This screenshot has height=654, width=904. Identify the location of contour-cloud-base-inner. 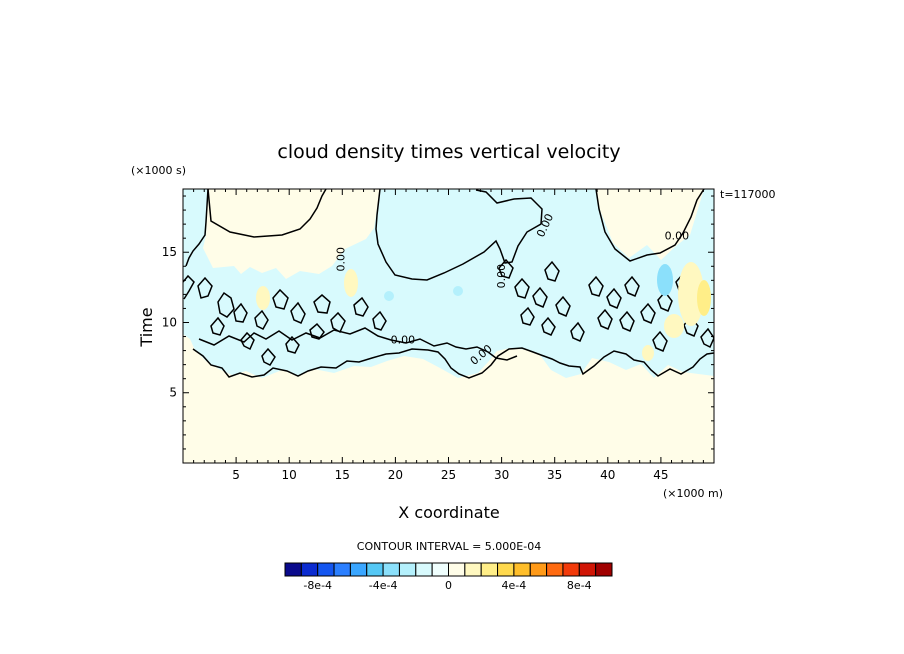
(358, 344).